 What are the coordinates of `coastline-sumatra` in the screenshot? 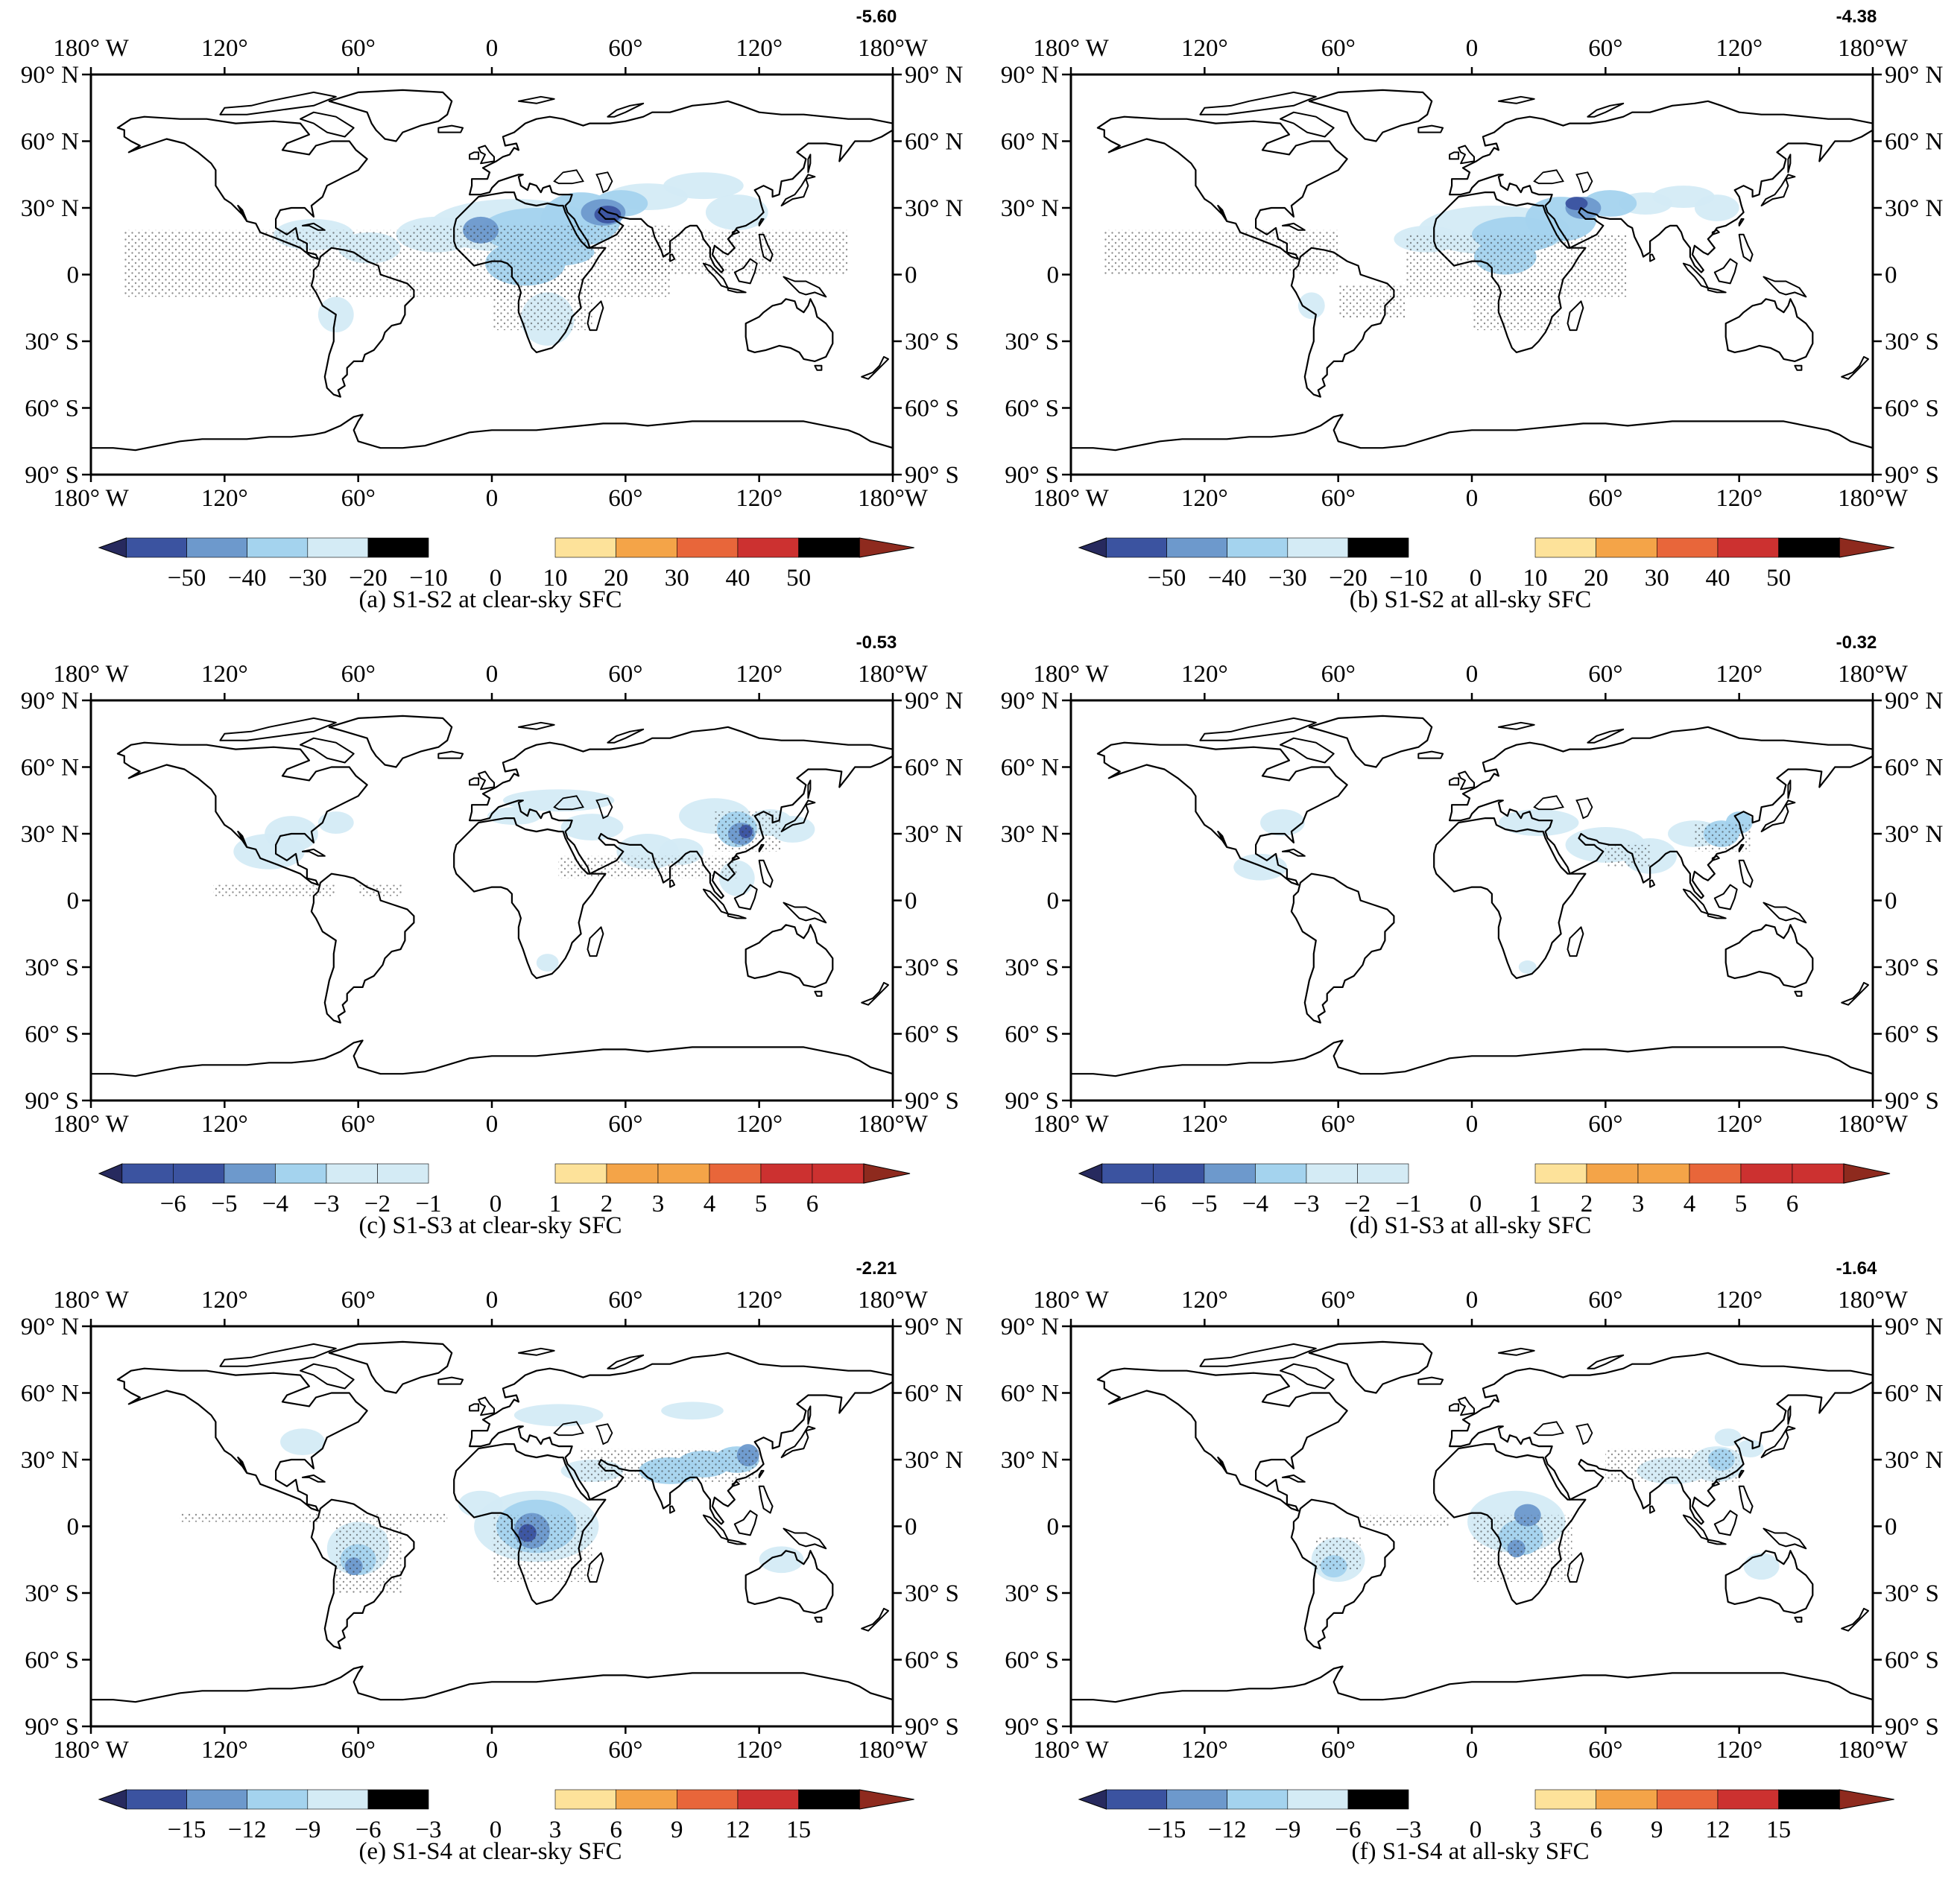 It's located at (1695, 1527).